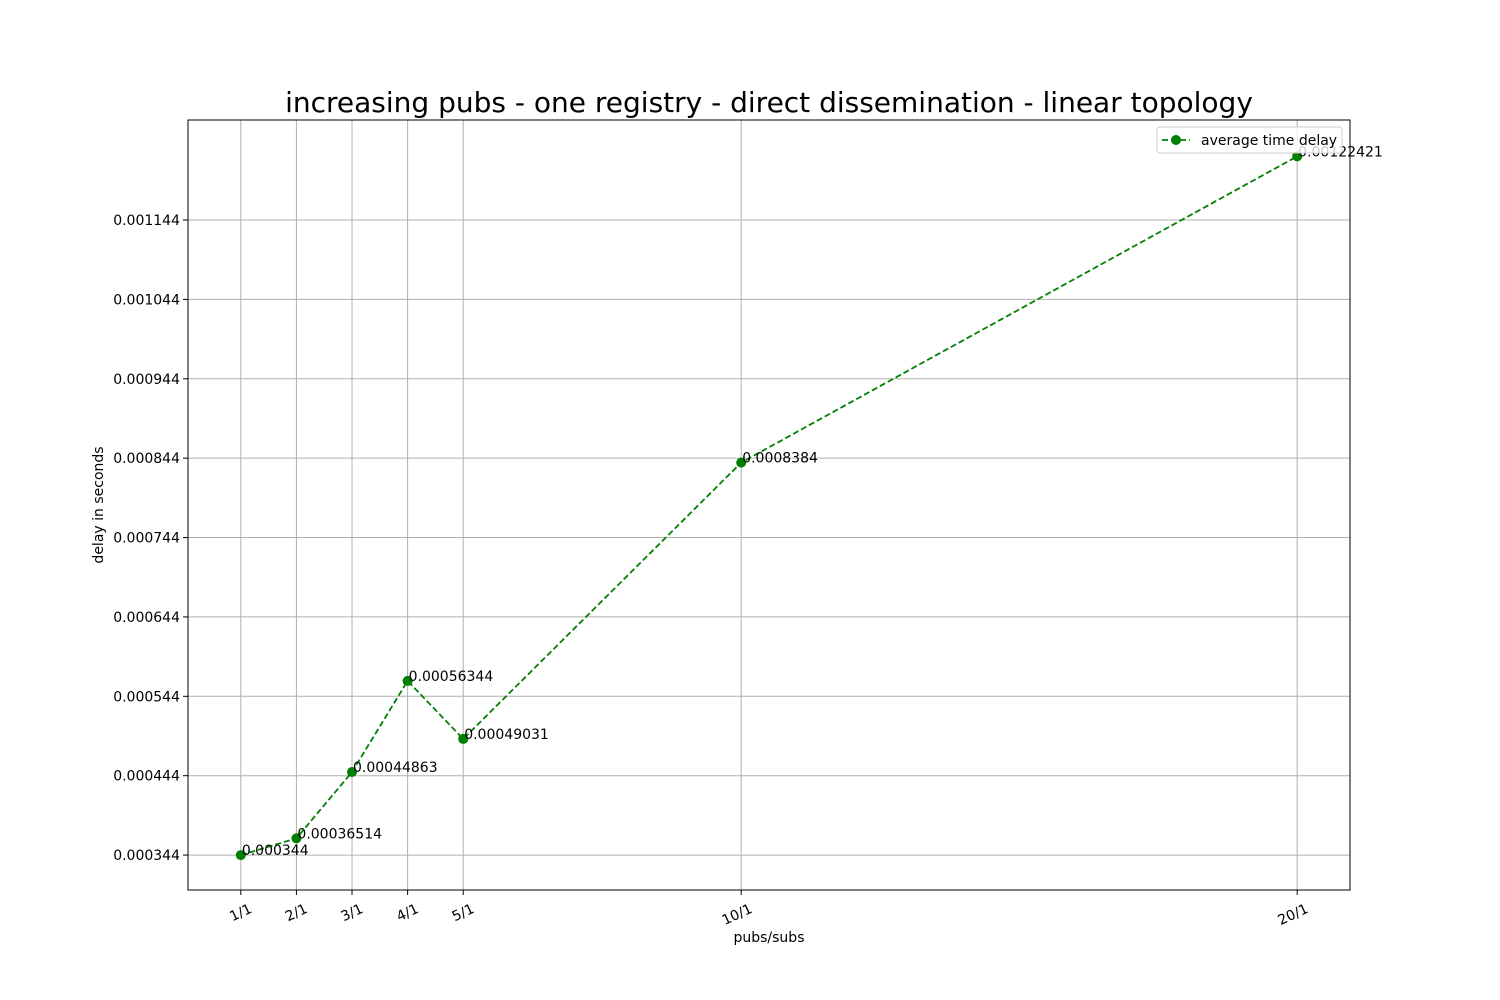 This screenshot has width=1500, height=1000. I want to click on x-tick-label: 4/1, so click(407, 913).